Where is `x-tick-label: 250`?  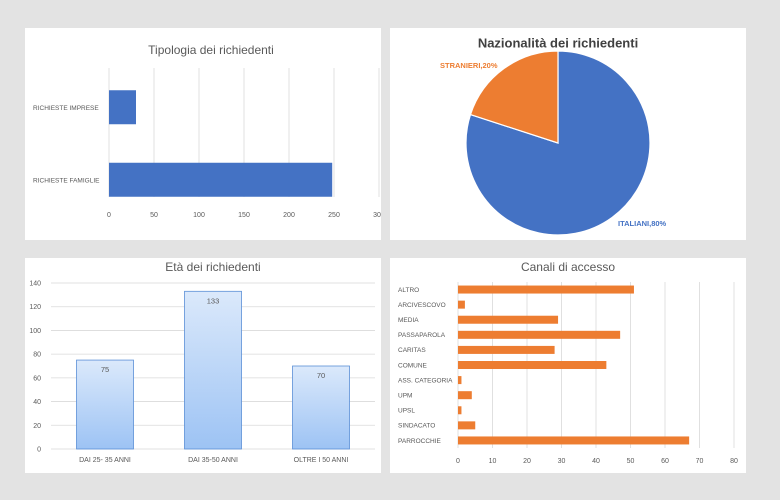
x-tick-label: 250 is located at coordinates (334, 215).